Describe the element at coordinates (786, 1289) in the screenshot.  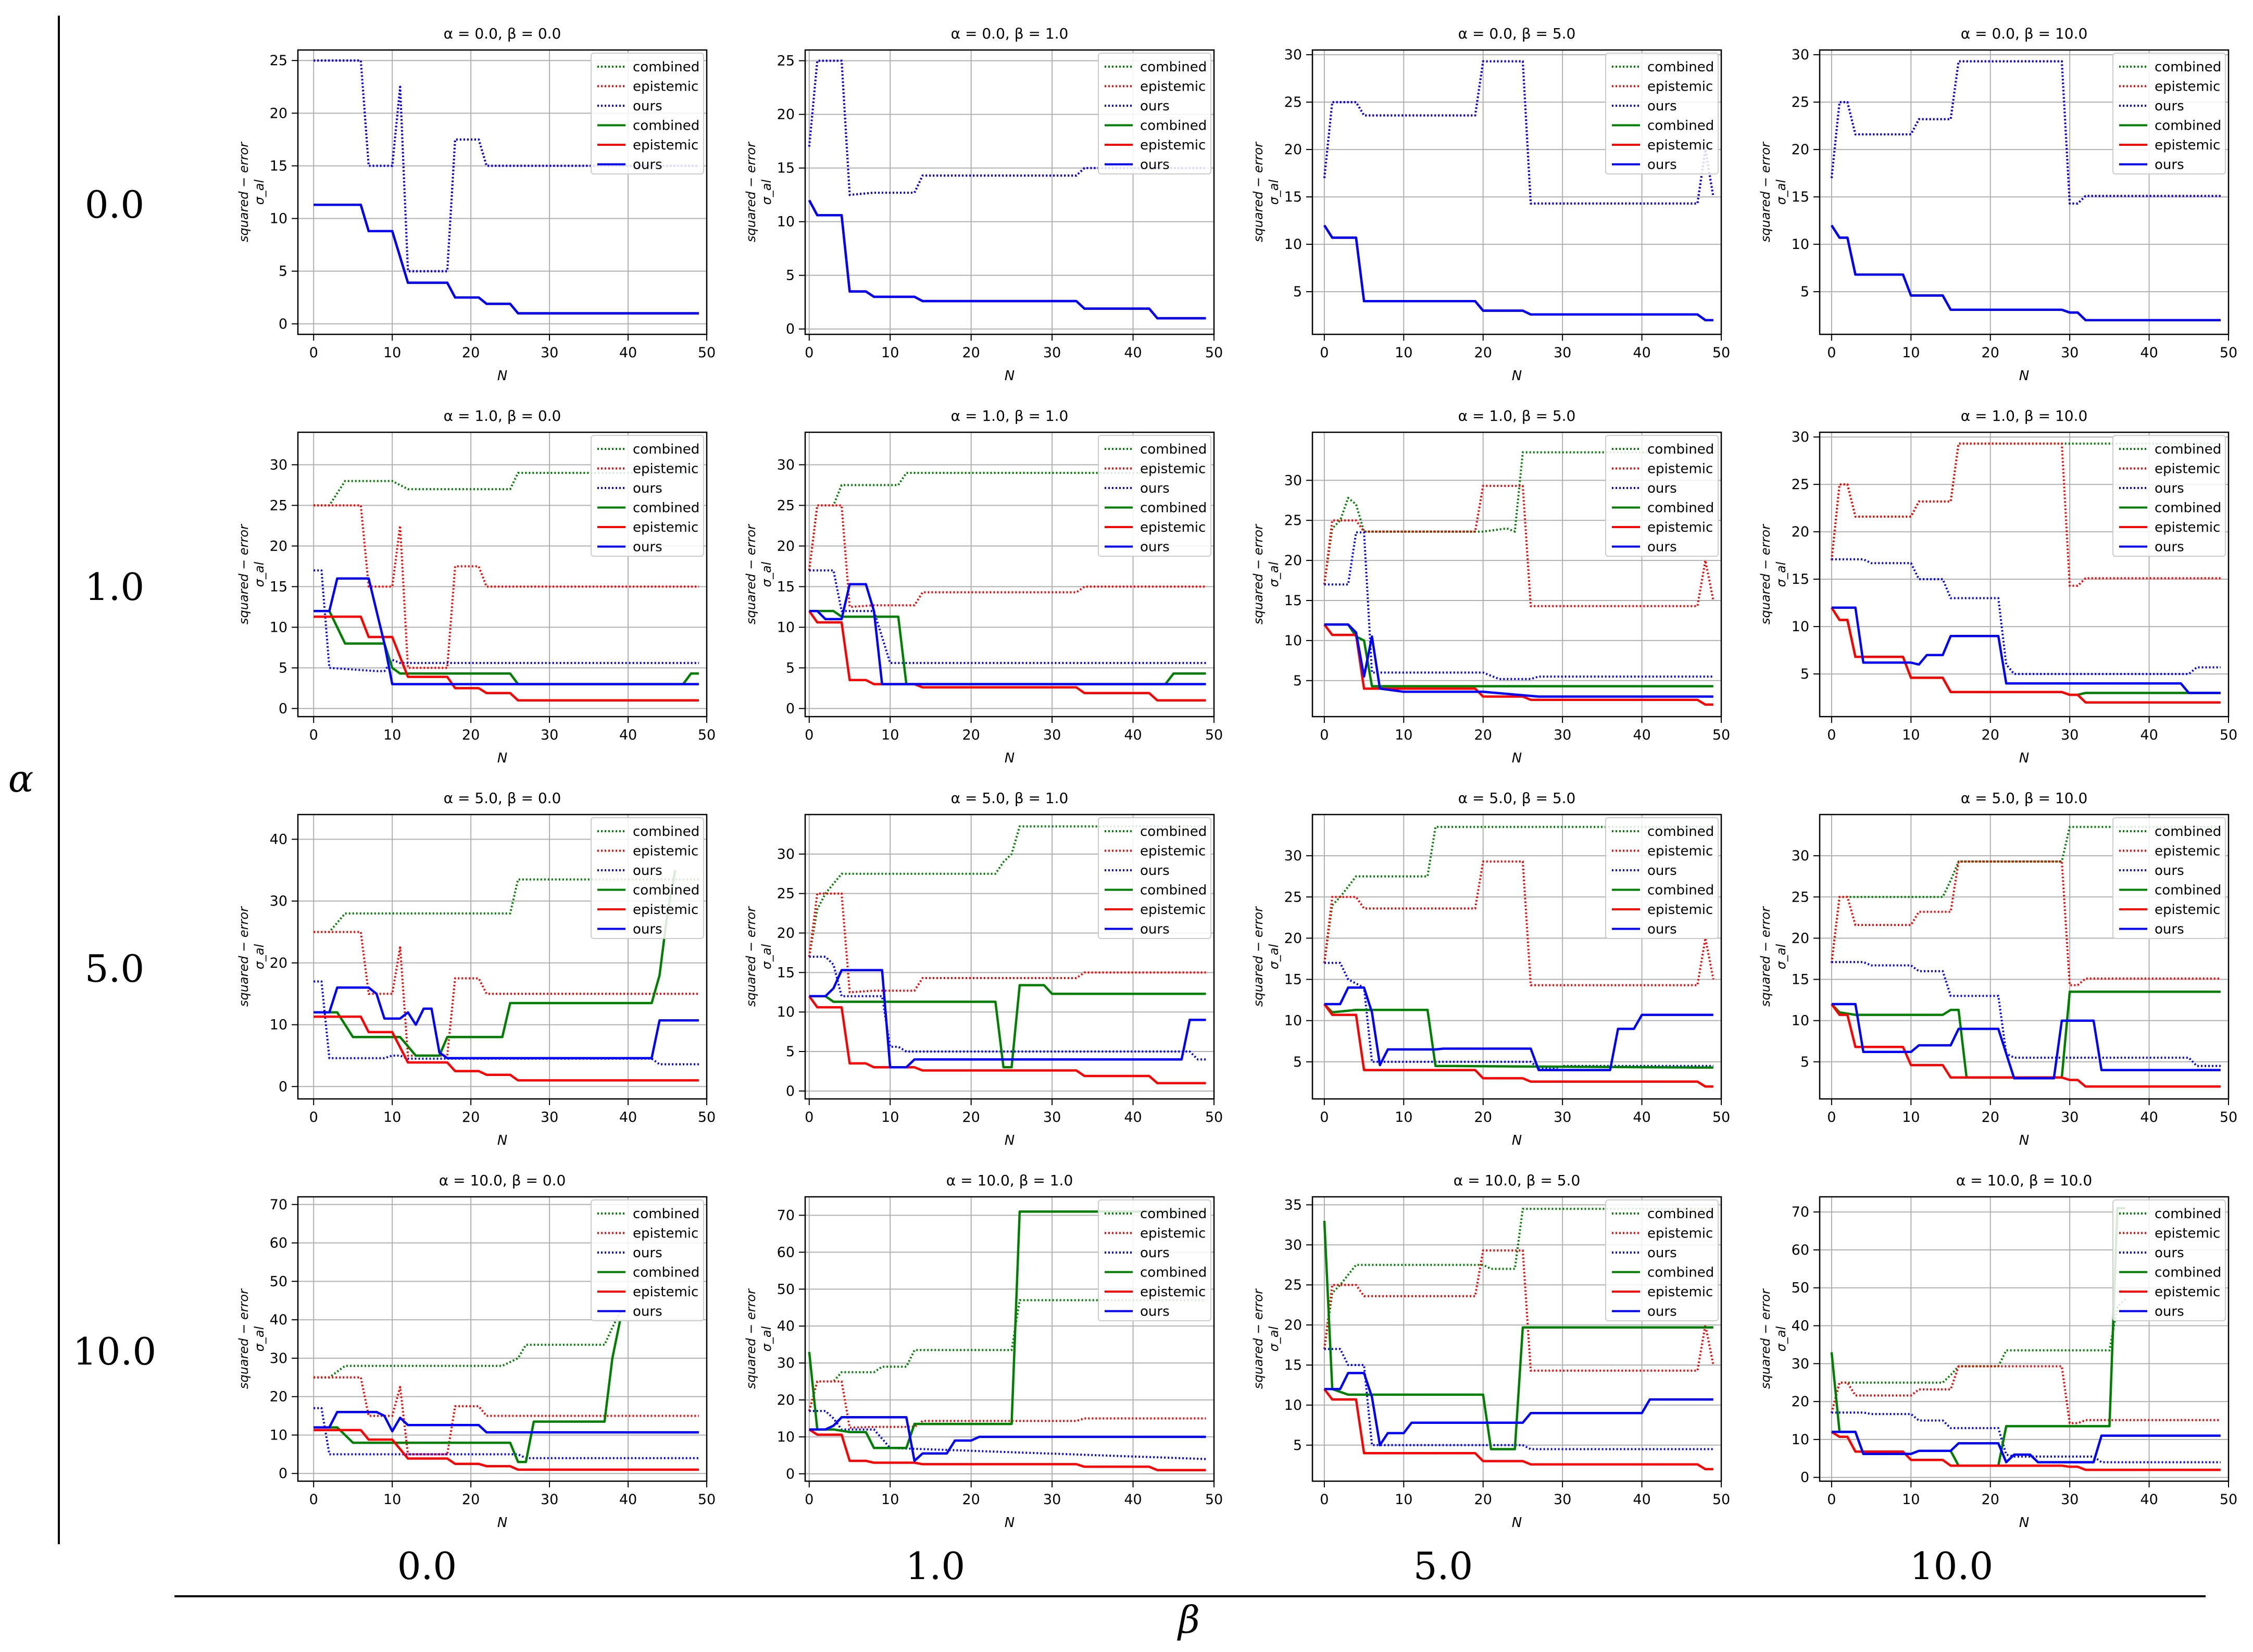
I see `y-tick-label: 50` at that location.